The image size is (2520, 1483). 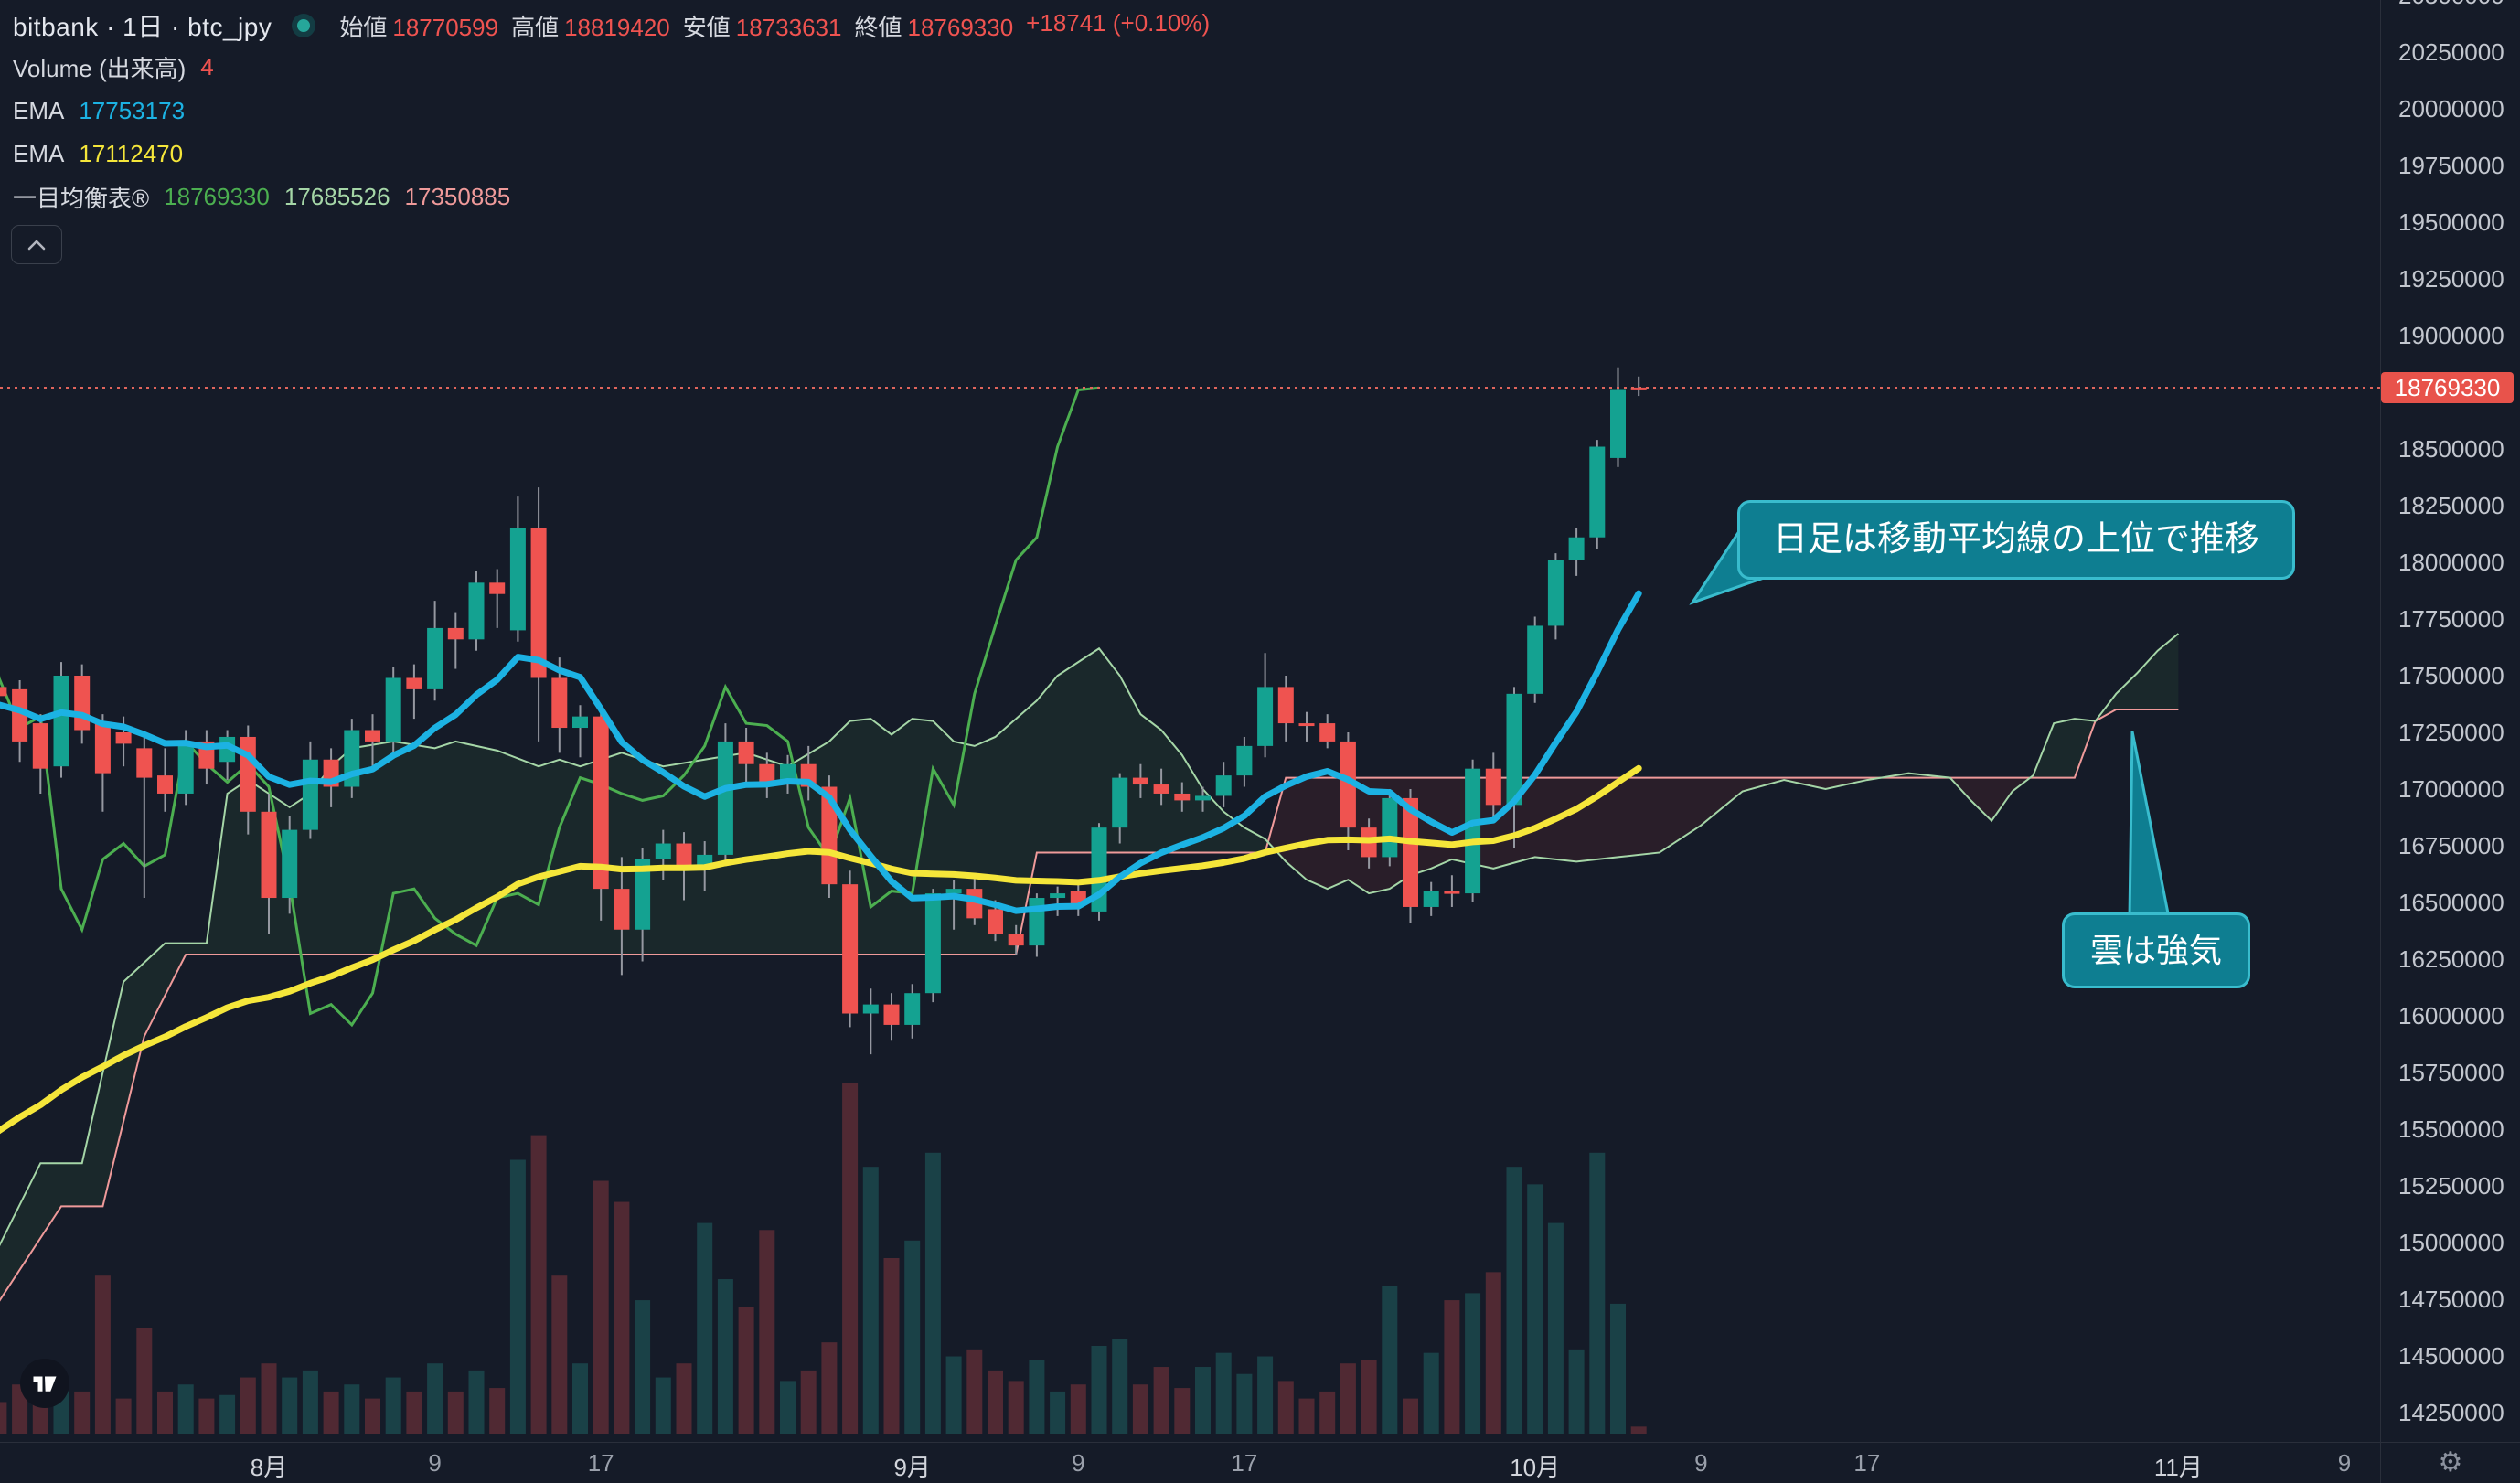 I want to click on low-label: 安値, so click(x=706, y=27).